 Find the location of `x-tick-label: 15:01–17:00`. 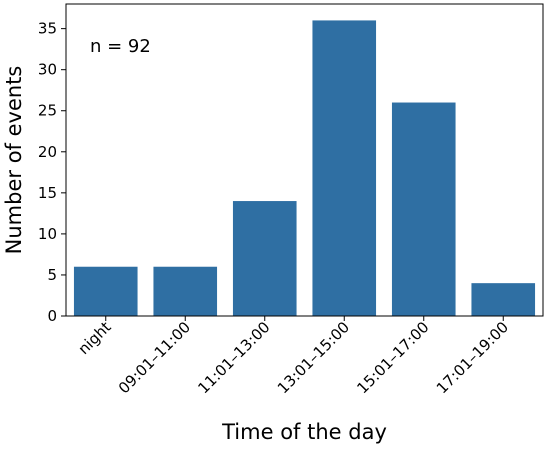

x-tick-label: 15:01–17:00 is located at coordinates (392, 357).